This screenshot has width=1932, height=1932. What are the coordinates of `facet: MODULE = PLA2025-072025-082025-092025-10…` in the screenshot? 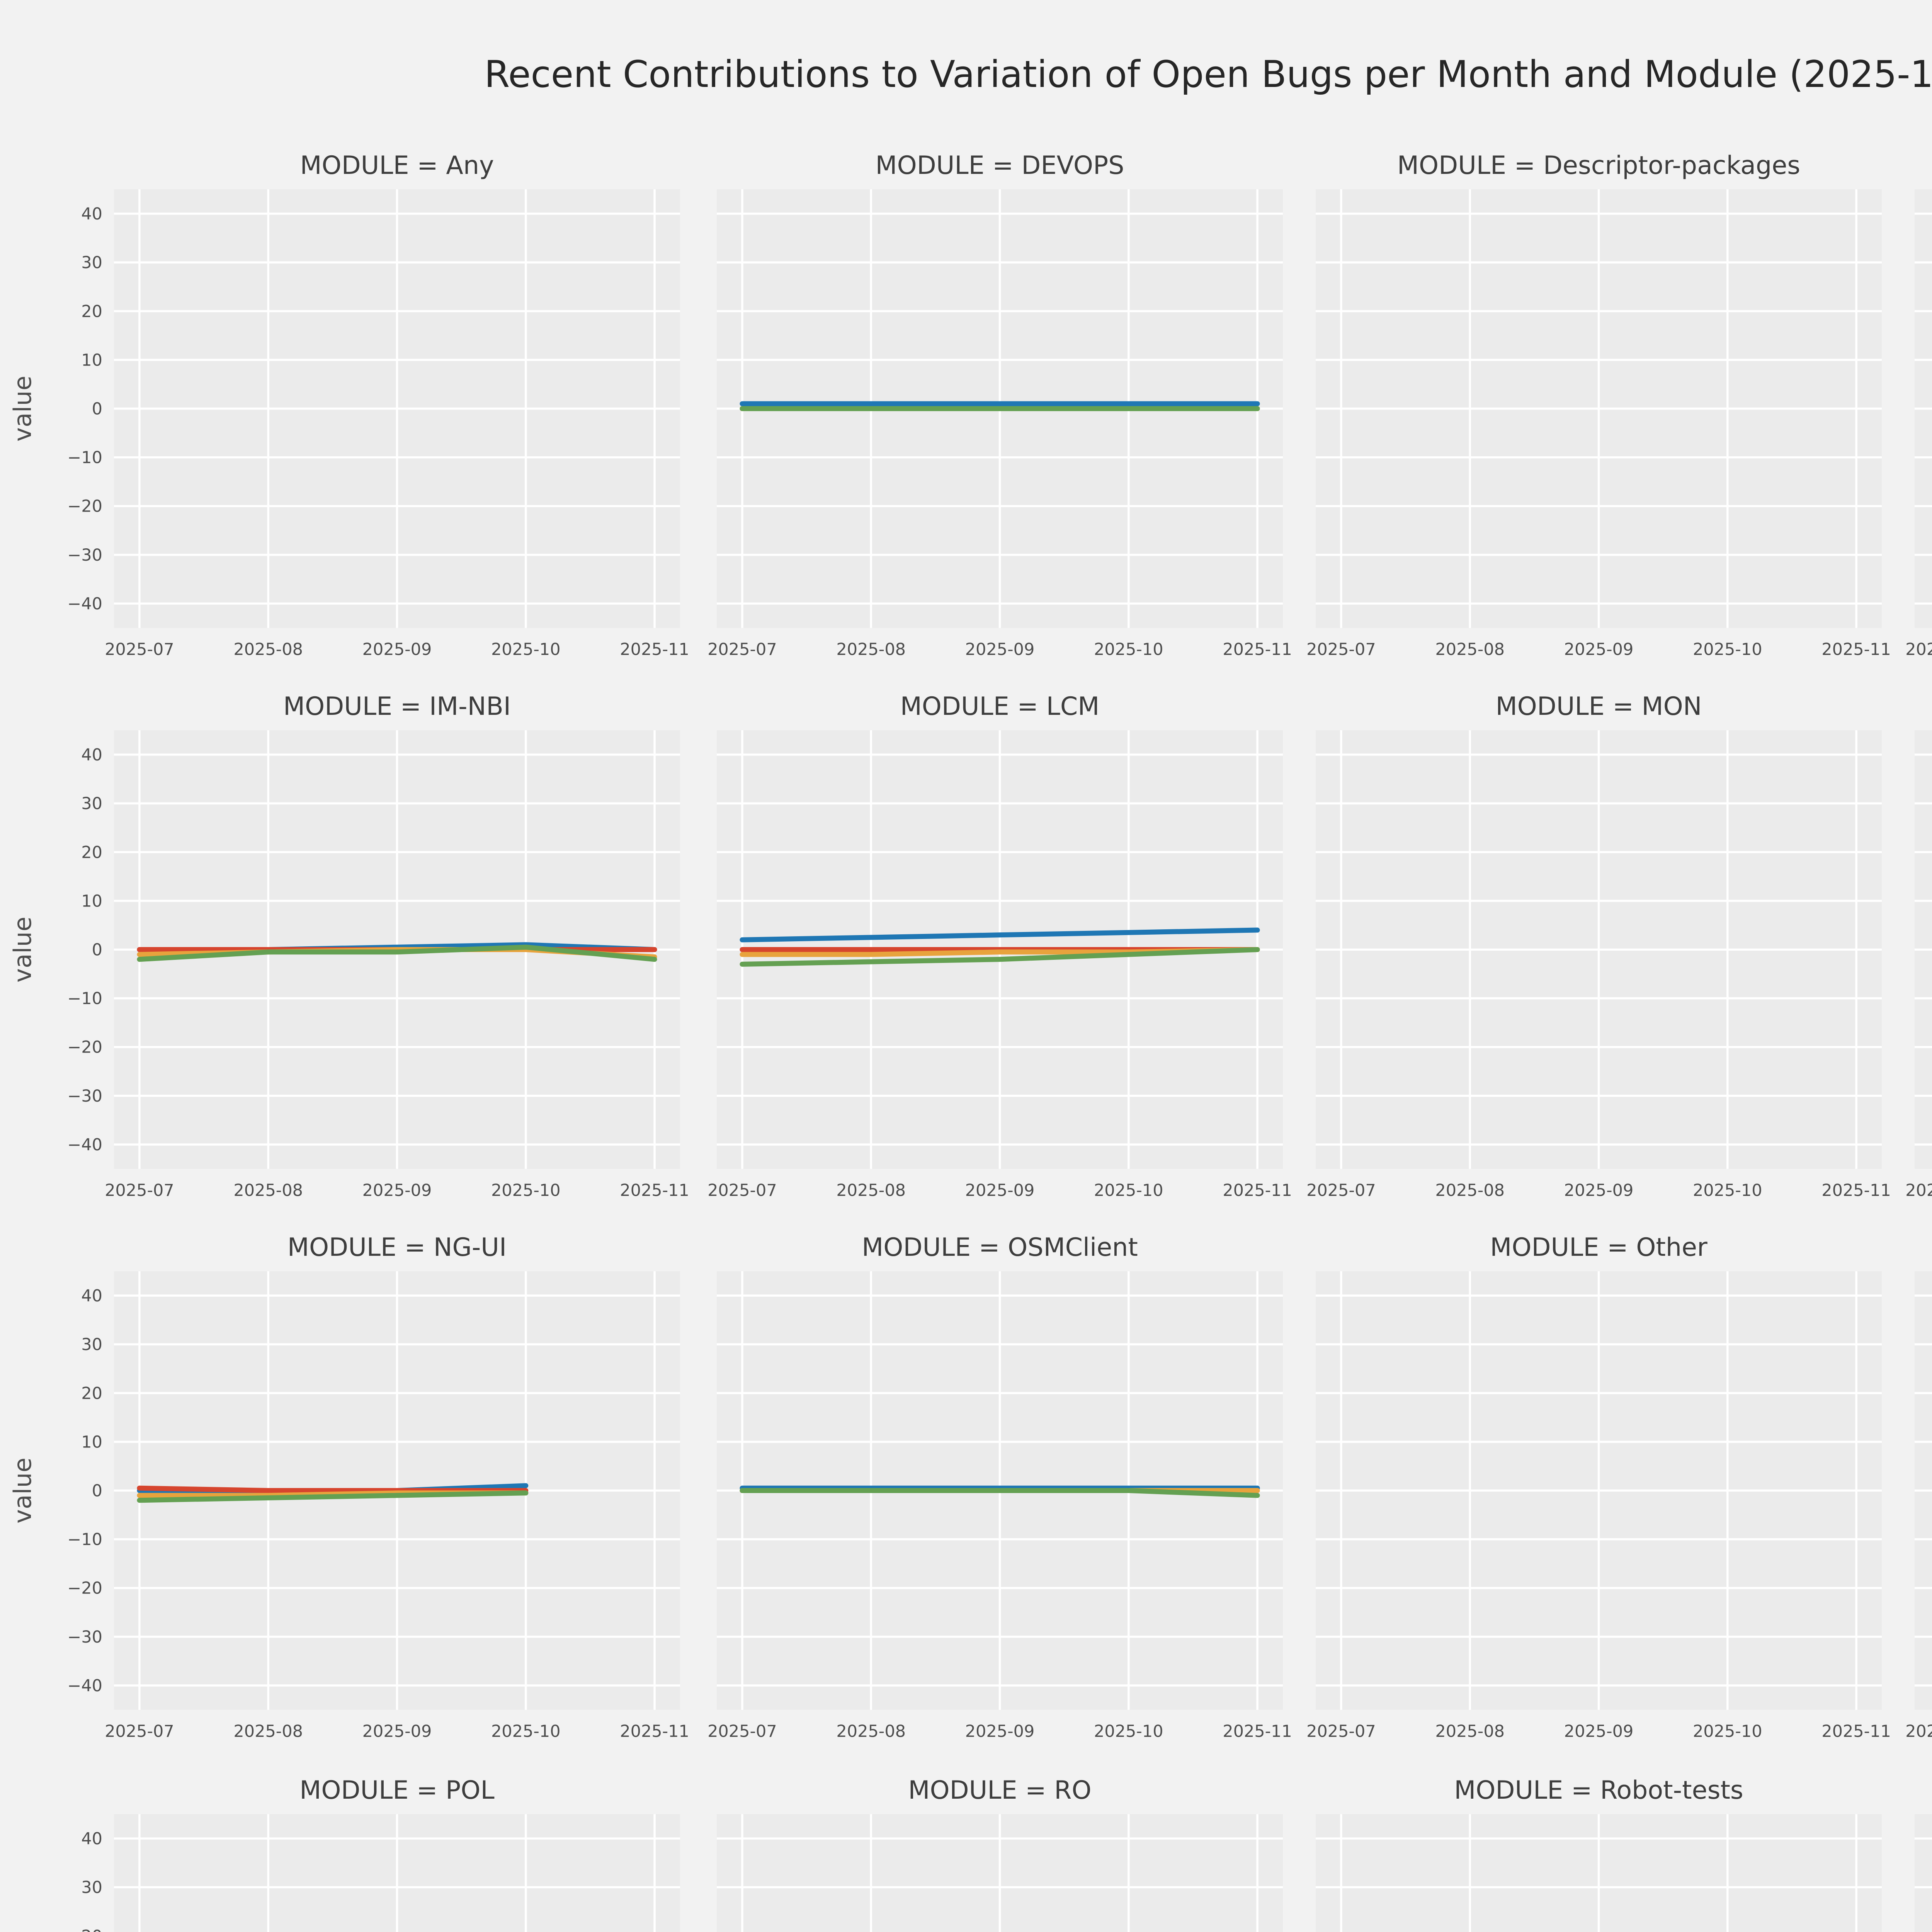 It's located at (1919, 1506).